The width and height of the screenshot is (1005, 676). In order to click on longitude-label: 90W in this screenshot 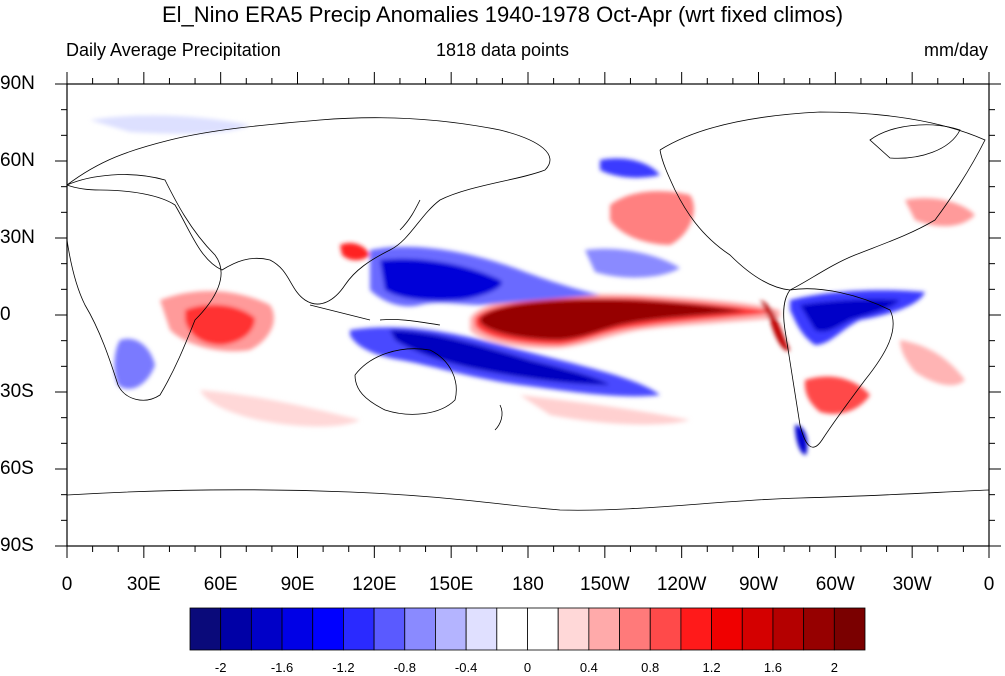, I will do `click(758, 584)`.